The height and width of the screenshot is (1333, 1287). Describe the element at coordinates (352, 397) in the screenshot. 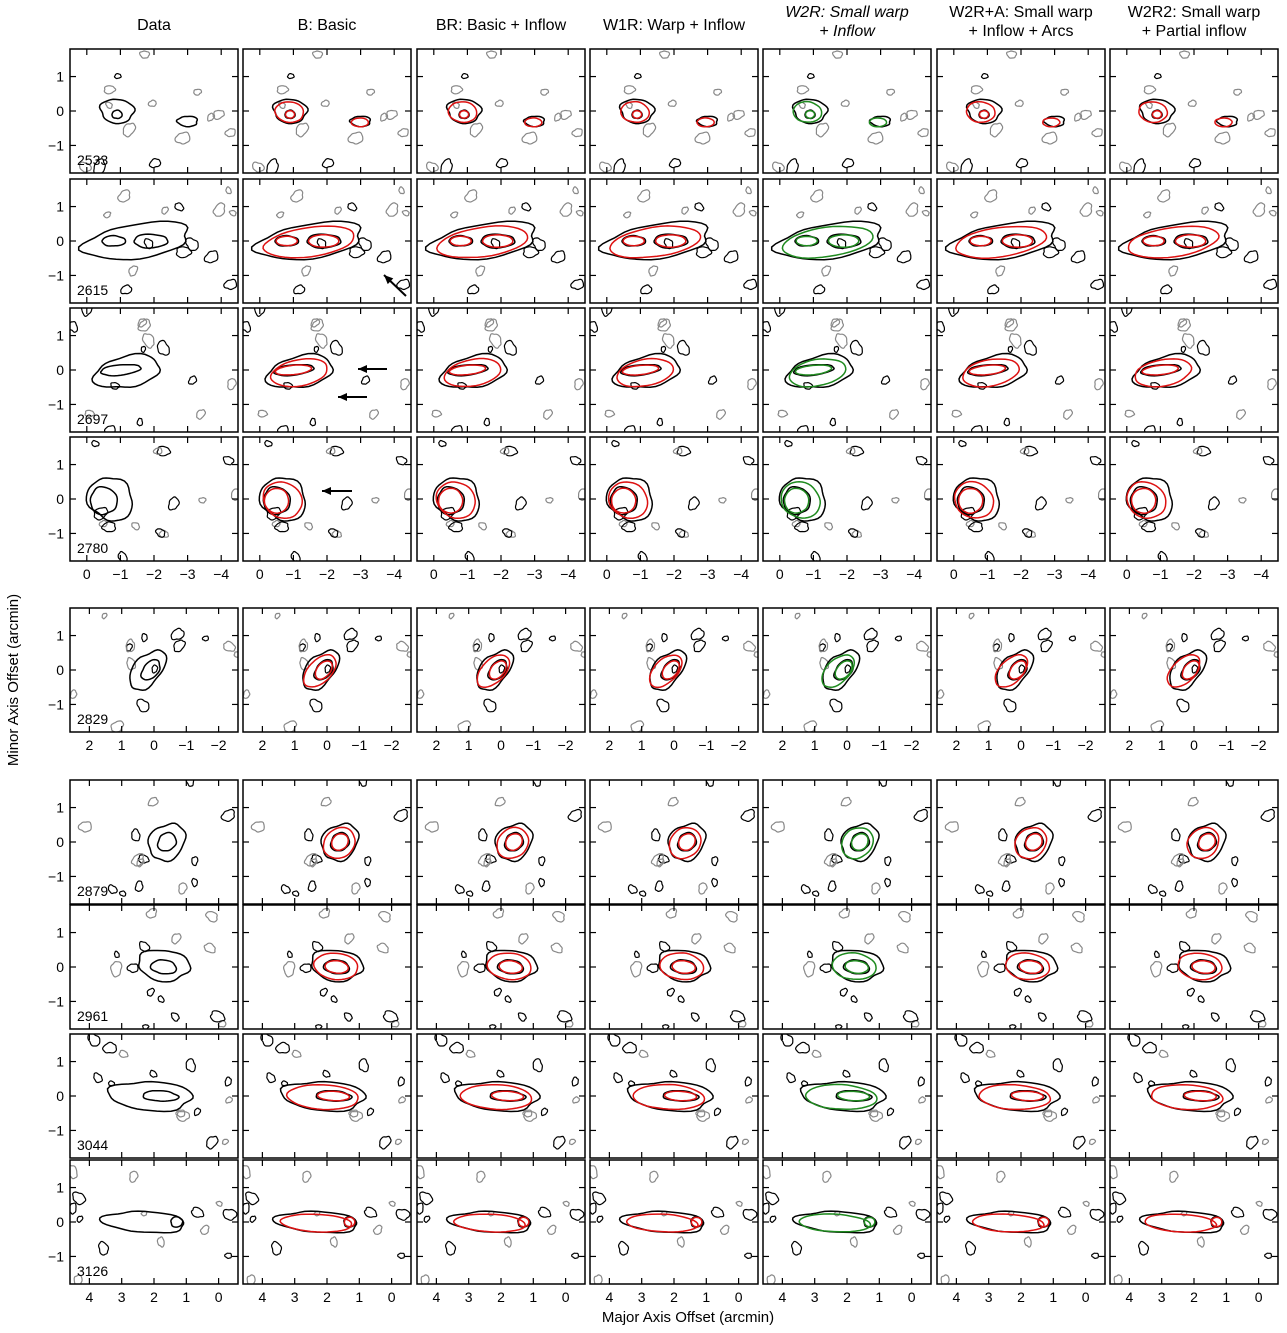

I see `annotation-arrow` at that location.